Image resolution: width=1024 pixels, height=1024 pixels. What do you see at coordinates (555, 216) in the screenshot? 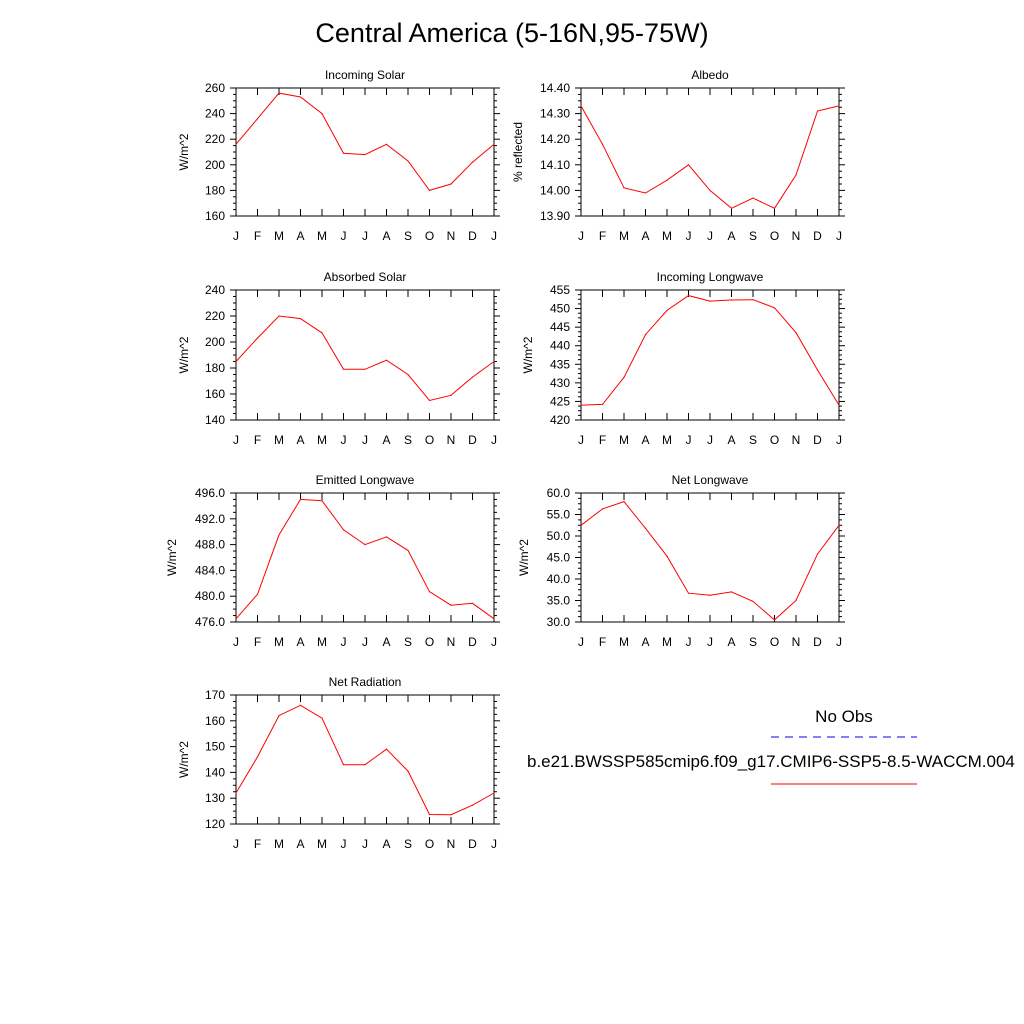
I see `y-tick-label: 13.90` at bounding box center [555, 216].